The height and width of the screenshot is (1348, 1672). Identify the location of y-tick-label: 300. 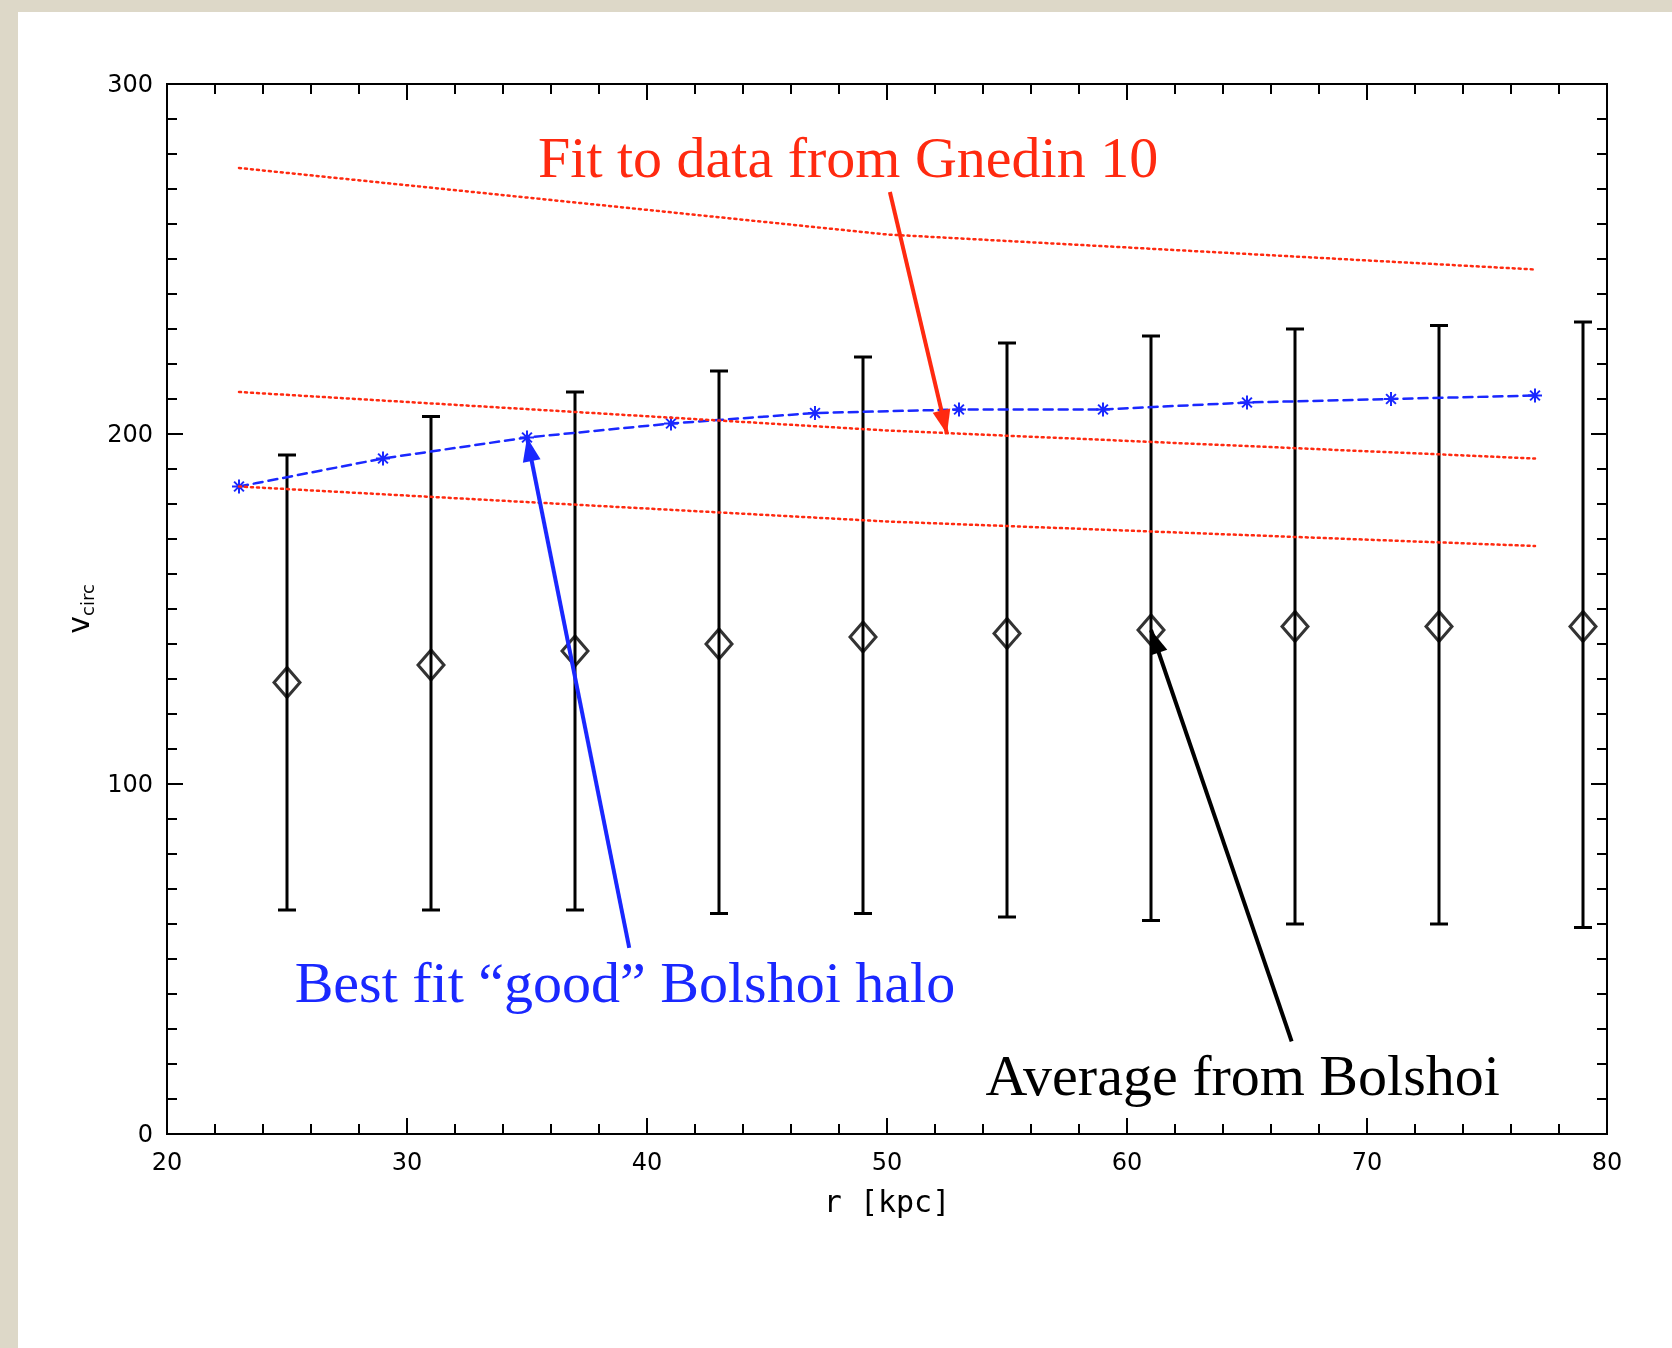
(130, 84).